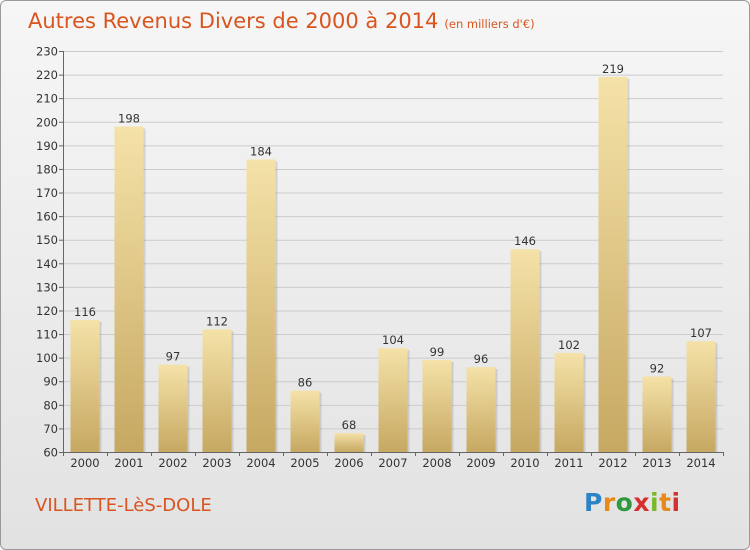 This screenshot has width=750, height=550. I want to click on y-tick-label: 100, so click(47, 358).